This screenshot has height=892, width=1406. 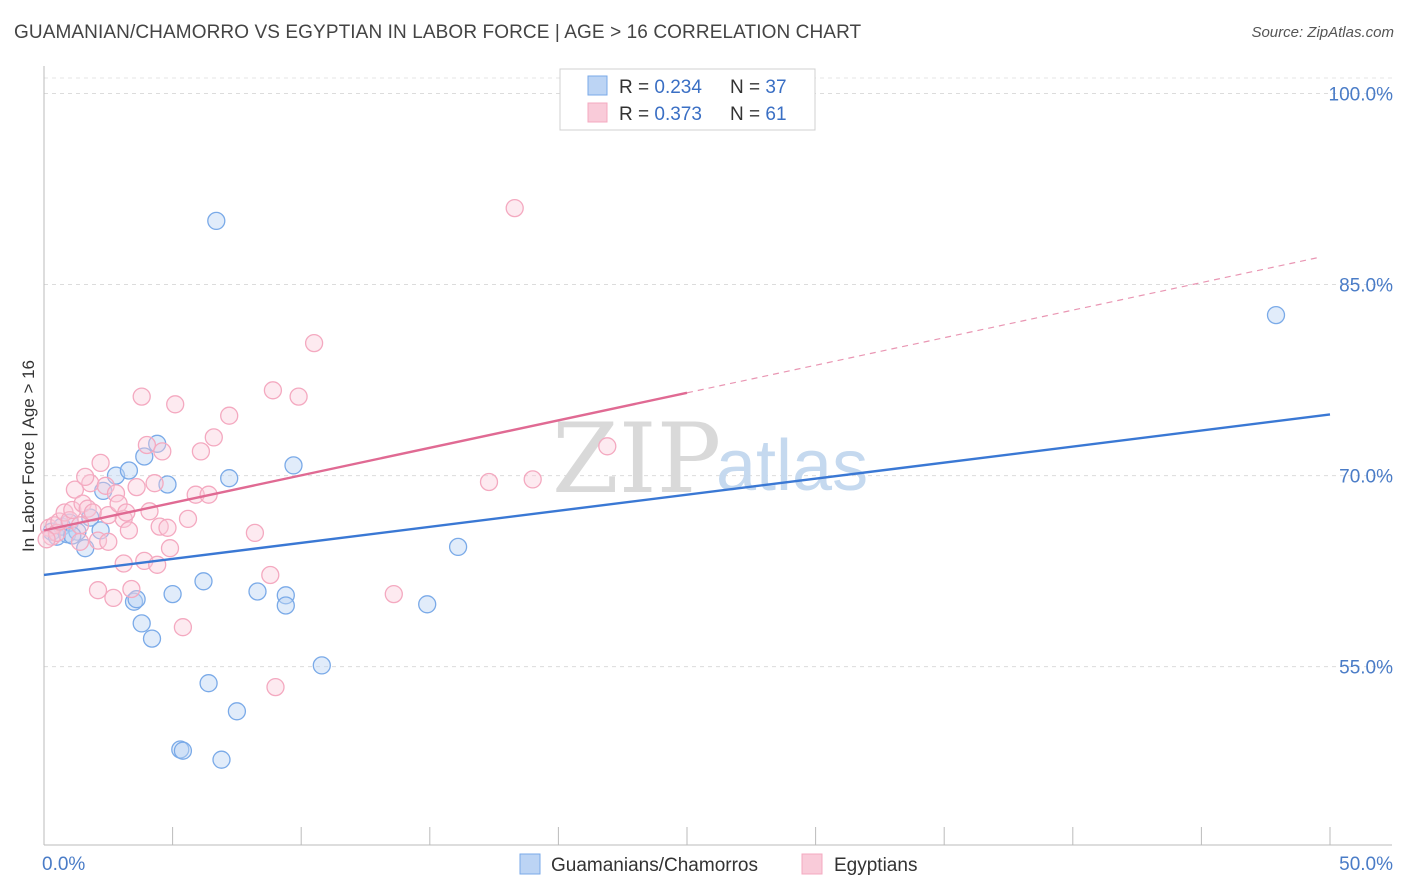 I want to click on watermark: ZIP atlas, so click(x=710, y=459).